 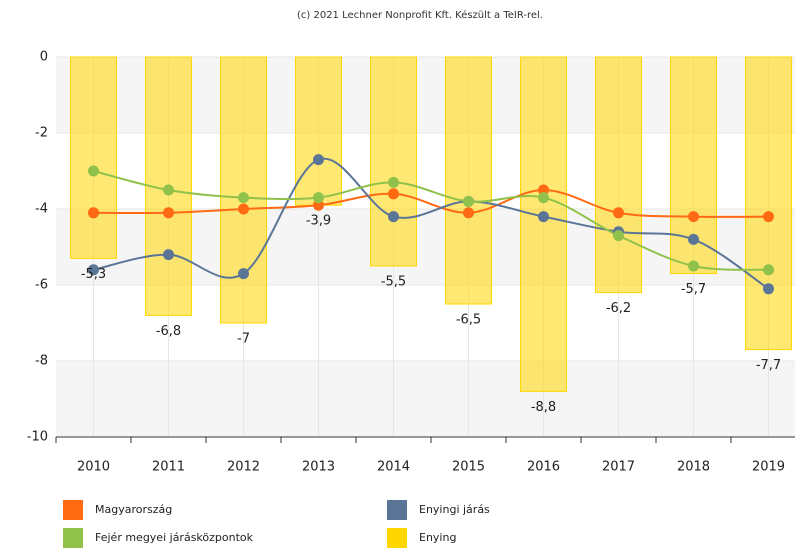 I want to click on data-label: -6,2, so click(x=618, y=308).